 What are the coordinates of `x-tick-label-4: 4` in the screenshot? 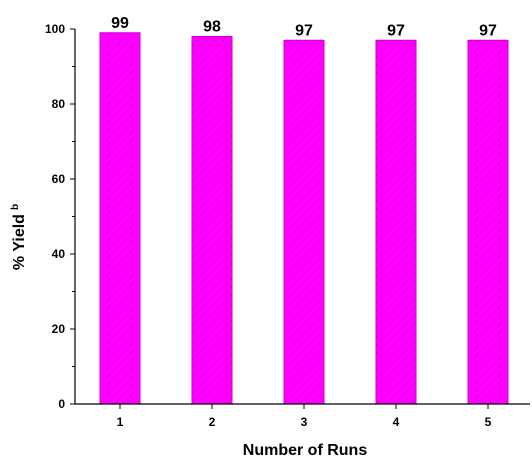 It's located at (396, 422).